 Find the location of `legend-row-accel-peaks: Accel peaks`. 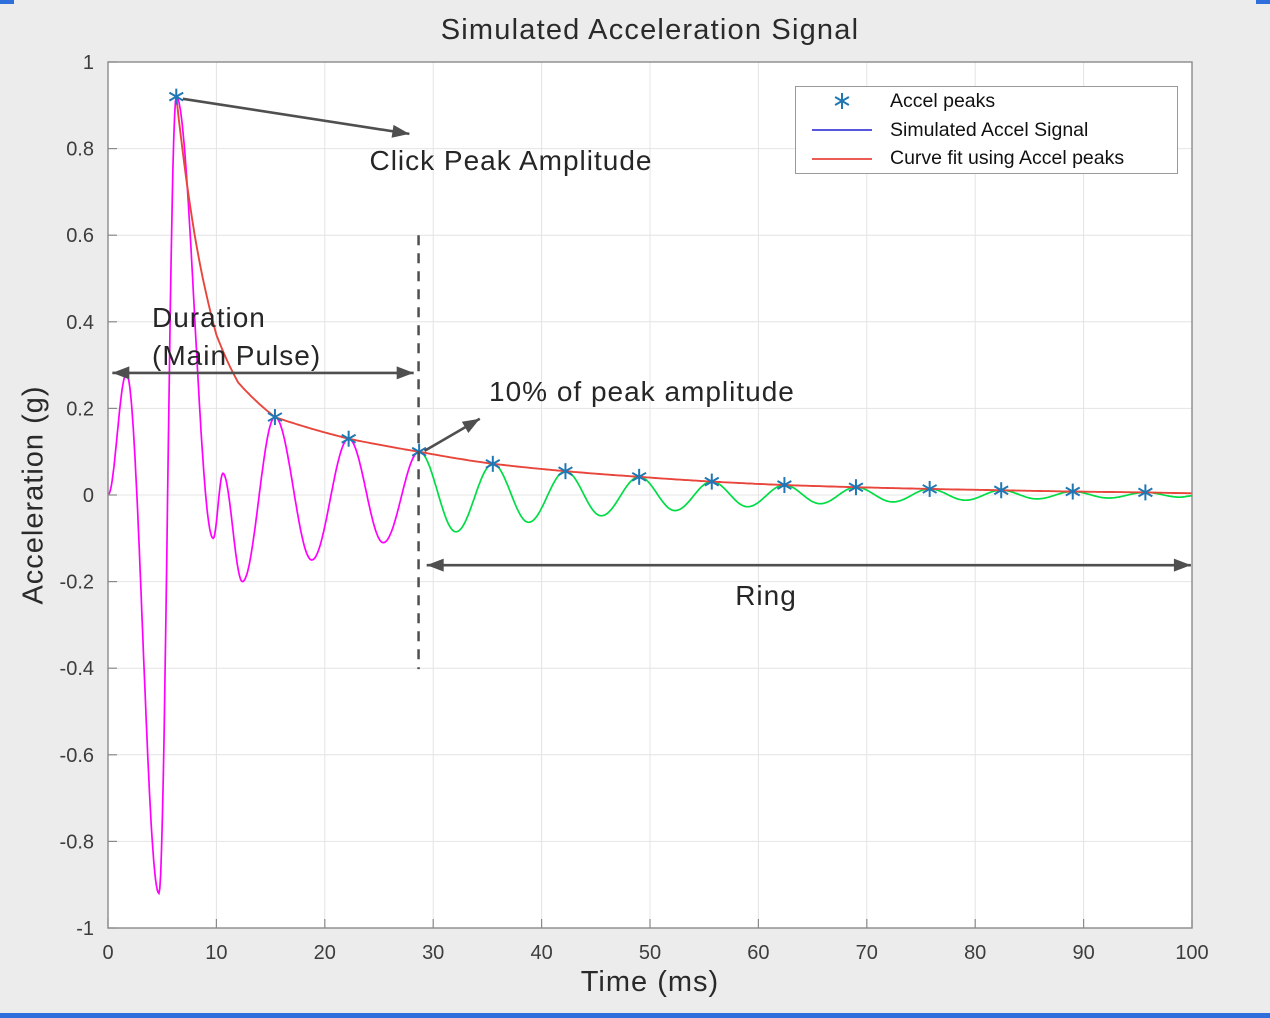

legend-row-accel-peaks: Accel peaks is located at coordinates (986, 101).